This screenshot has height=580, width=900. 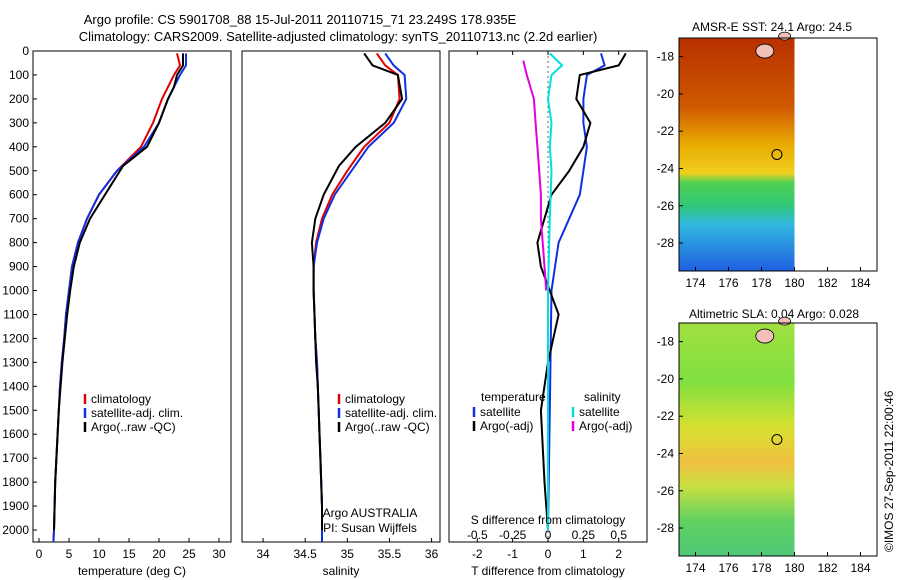 What do you see at coordinates (15, 434) in the screenshot?
I see `y-tick-label: 1600` at bounding box center [15, 434].